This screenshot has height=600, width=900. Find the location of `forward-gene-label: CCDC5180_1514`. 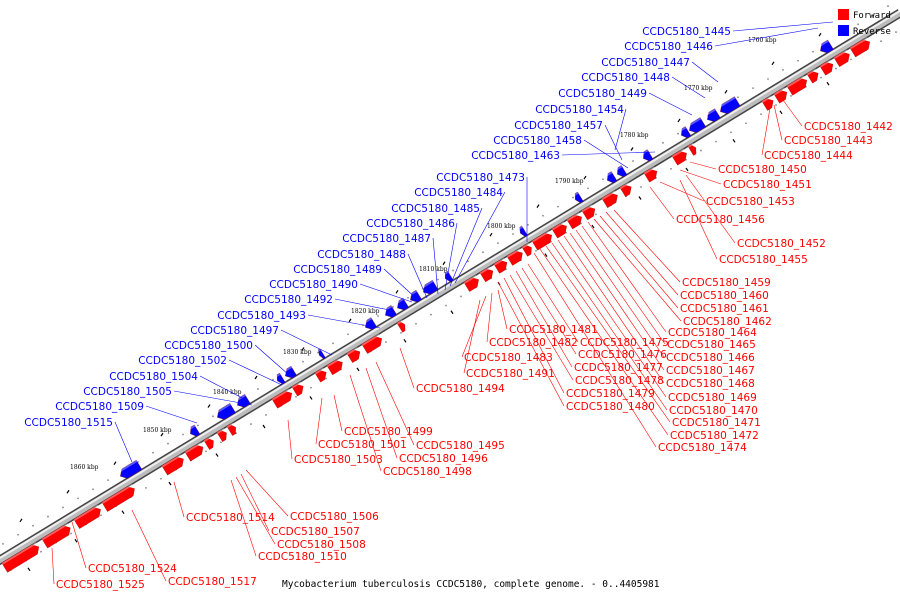

forward-gene-label: CCDC5180_1514 is located at coordinates (230, 518).